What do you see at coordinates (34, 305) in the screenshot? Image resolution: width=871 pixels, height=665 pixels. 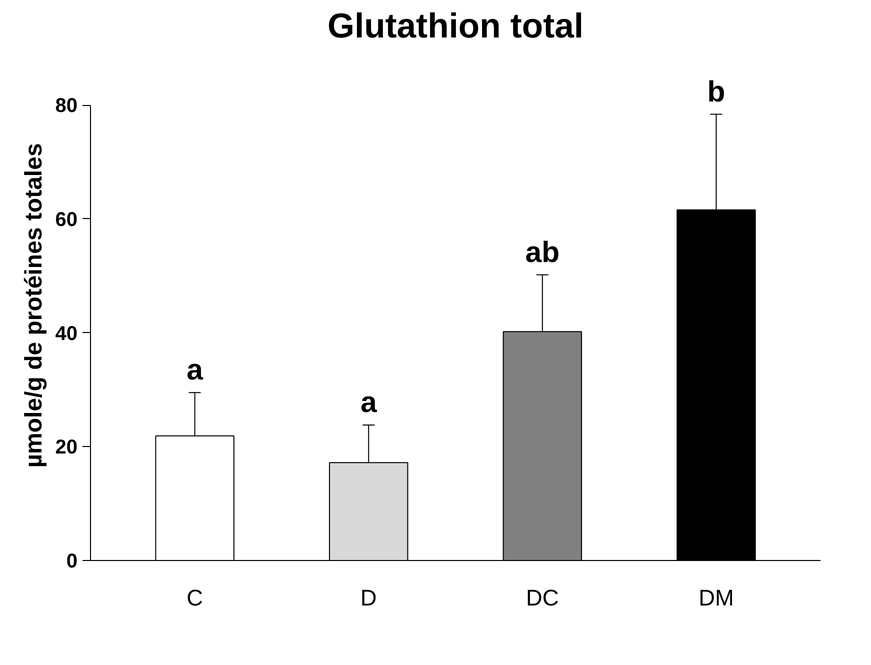 I see `y-axis-title: µmole/g de protéines totales` at bounding box center [34, 305].